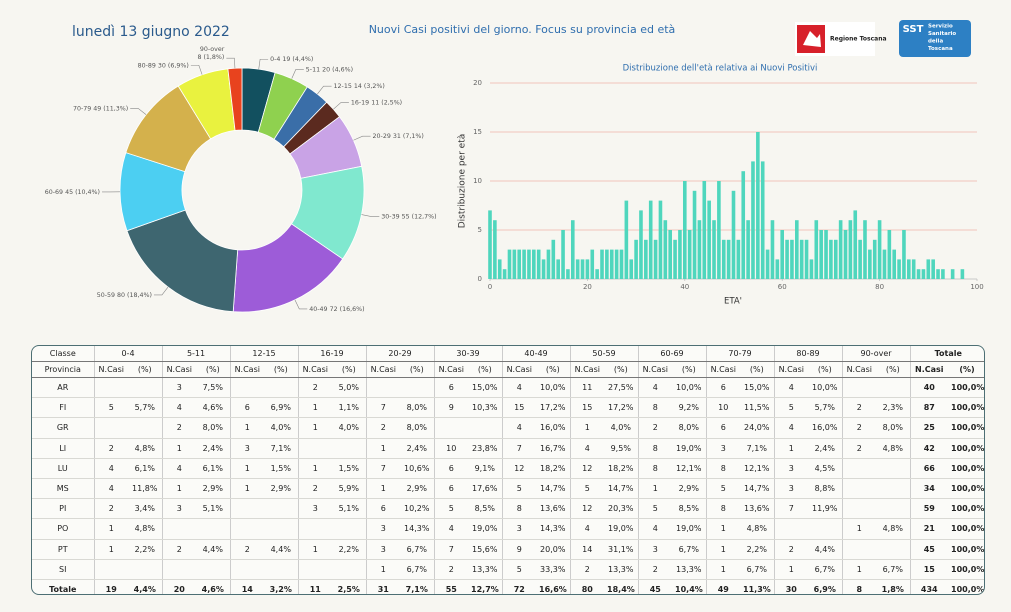 This screenshot has width=1011, height=612. What do you see at coordinates (723, 586) in the screenshot?
I see `table-cell: 49` at bounding box center [723, 586].